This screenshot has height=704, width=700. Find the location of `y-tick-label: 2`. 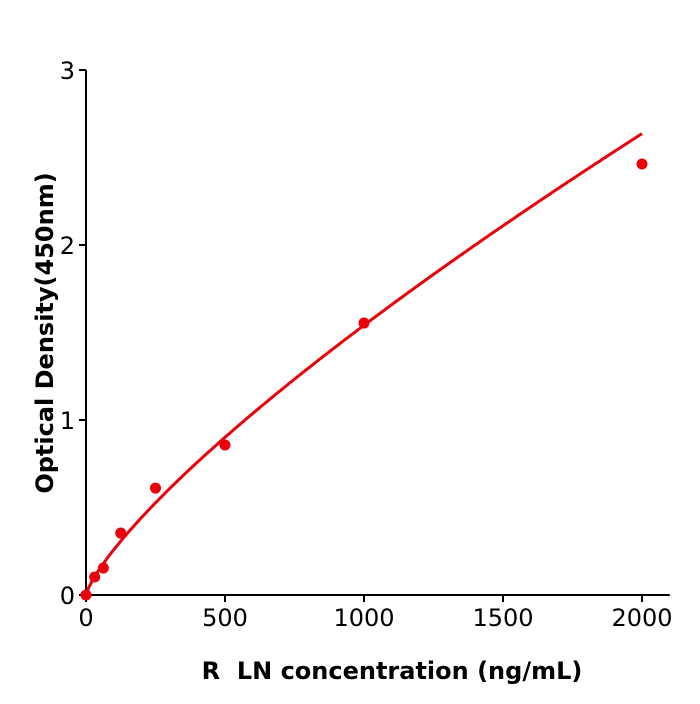

y-tick-label: 2 is located at coordinates (67, 246).